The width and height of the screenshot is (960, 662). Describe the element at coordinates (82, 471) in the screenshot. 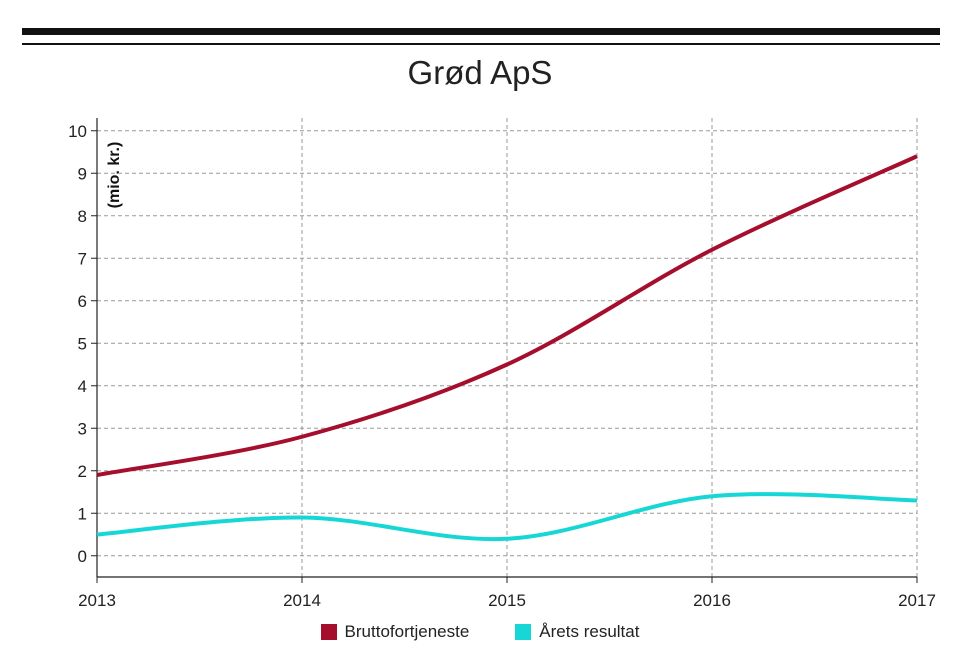

I see `y-tick-label: 2` at that location.